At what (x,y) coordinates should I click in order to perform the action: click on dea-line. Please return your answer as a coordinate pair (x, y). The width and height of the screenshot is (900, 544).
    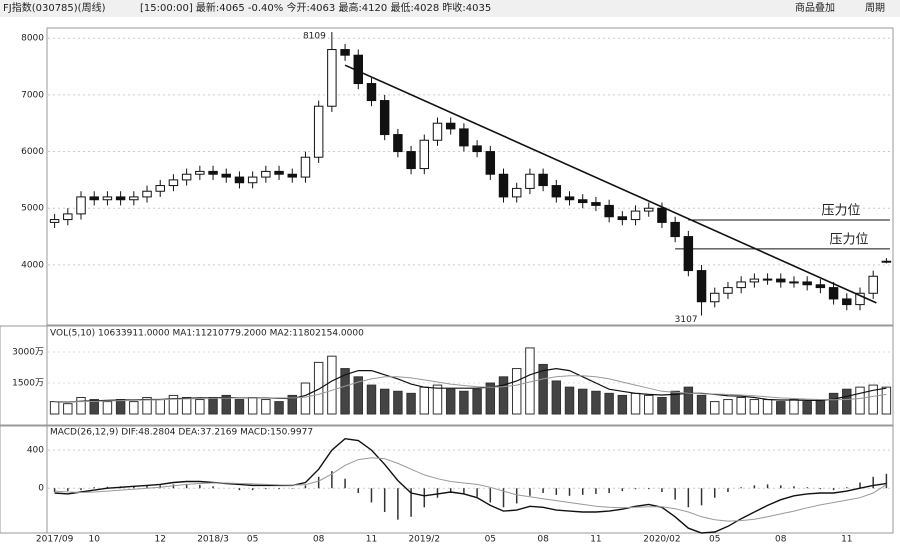
    Looking at the image, I should click on (470, 489).